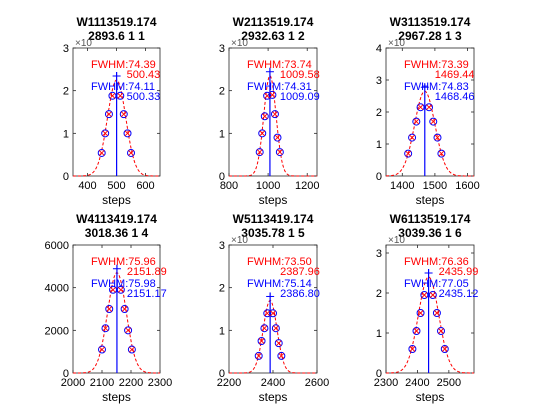  Describe the element at coordinates (57, 289) in the screenshot. I see `y-tick-label: 4000` at that location.